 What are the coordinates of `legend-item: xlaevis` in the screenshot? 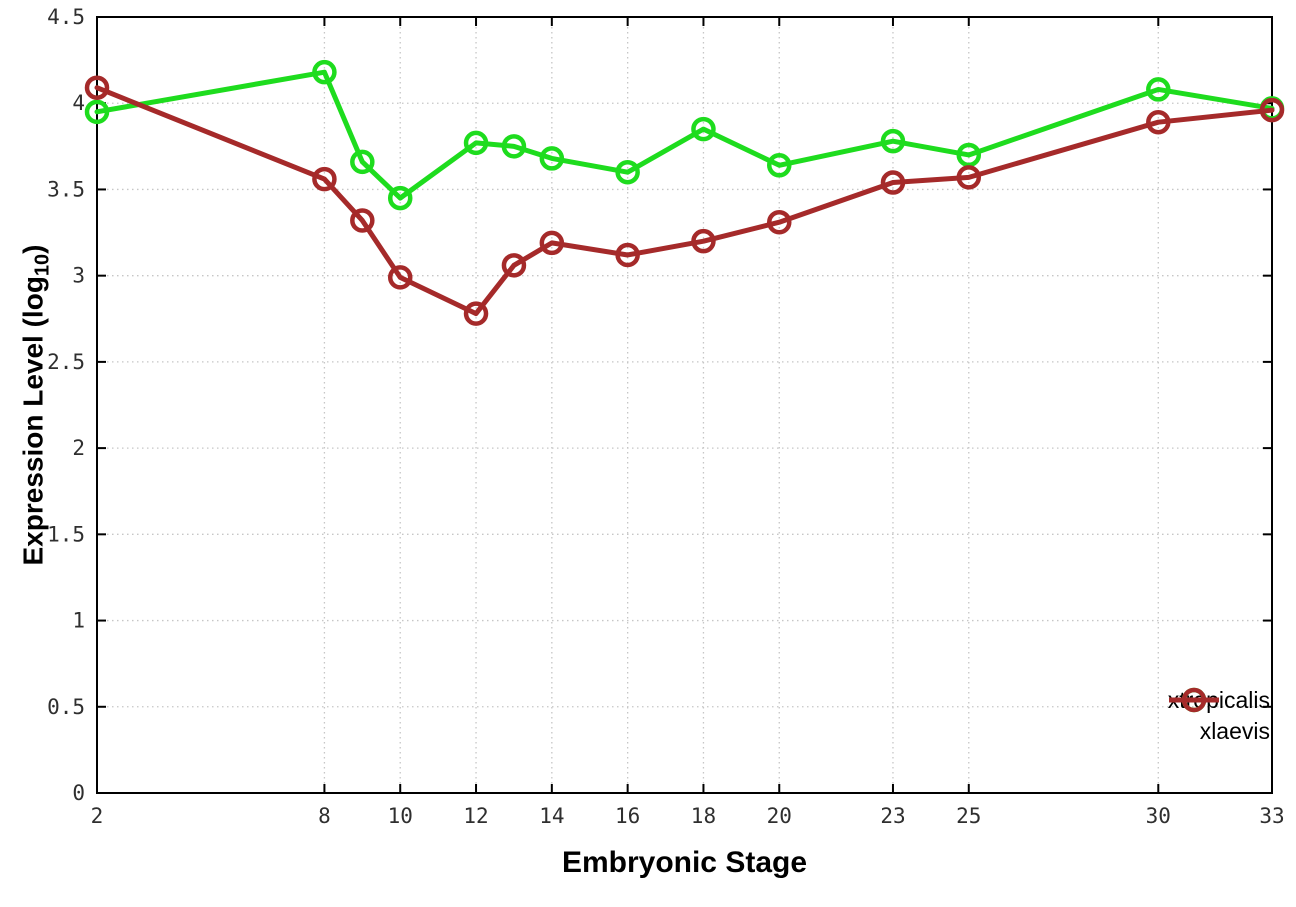 It's located at (1219, 716).